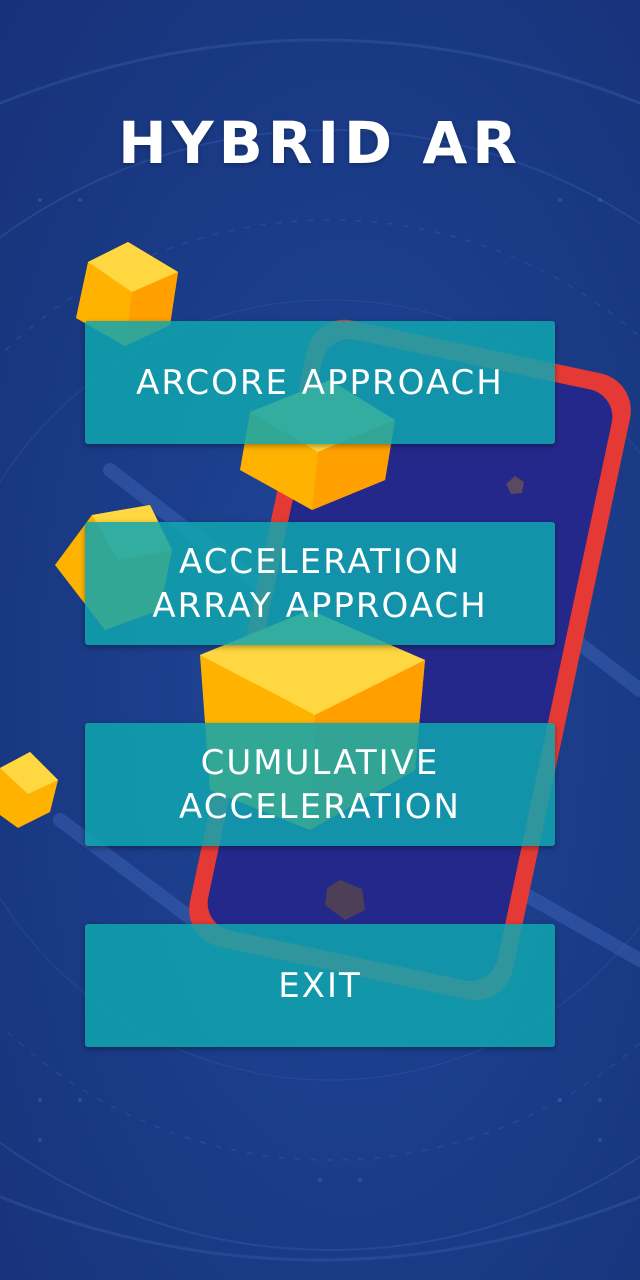 The height and width of the screenshot is (1280, 640). Describe the element at coordinates (320, 382) in the screenshot. I see `arcore-approach-button: ARCORE APPROACH` at that location.